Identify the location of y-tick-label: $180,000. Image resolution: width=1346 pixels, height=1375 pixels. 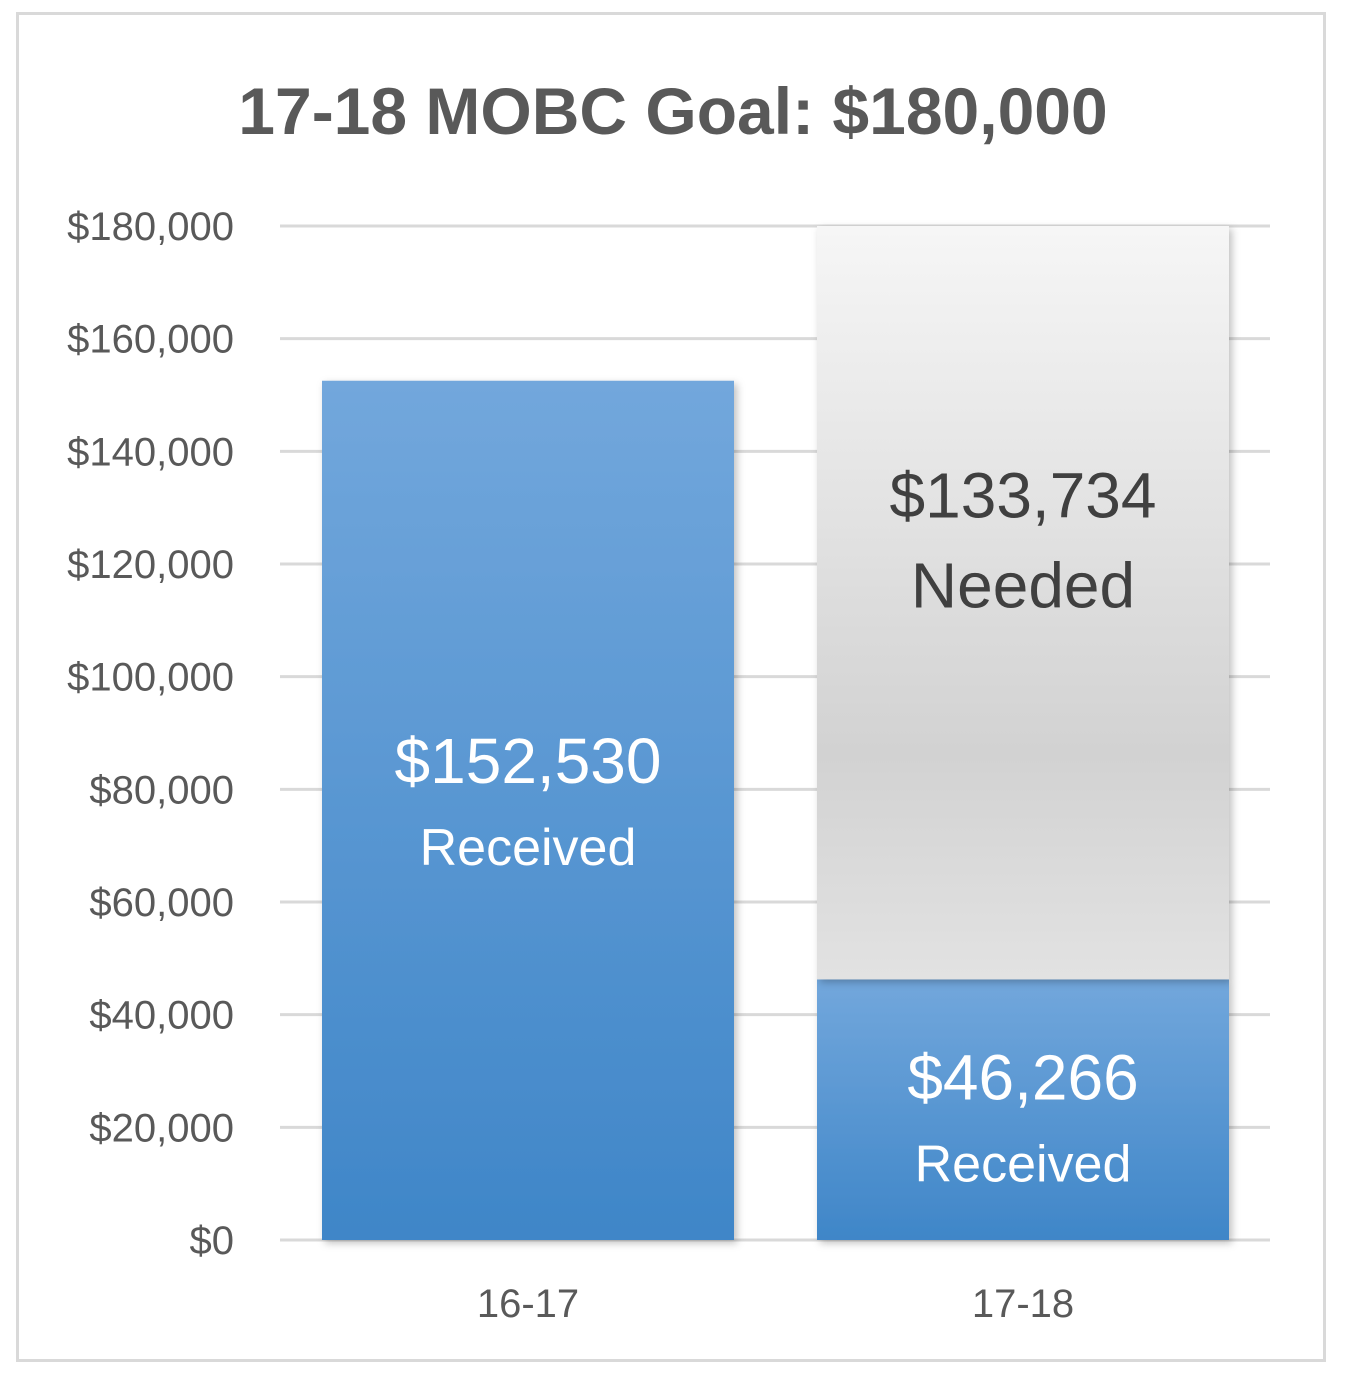
(150, 227).